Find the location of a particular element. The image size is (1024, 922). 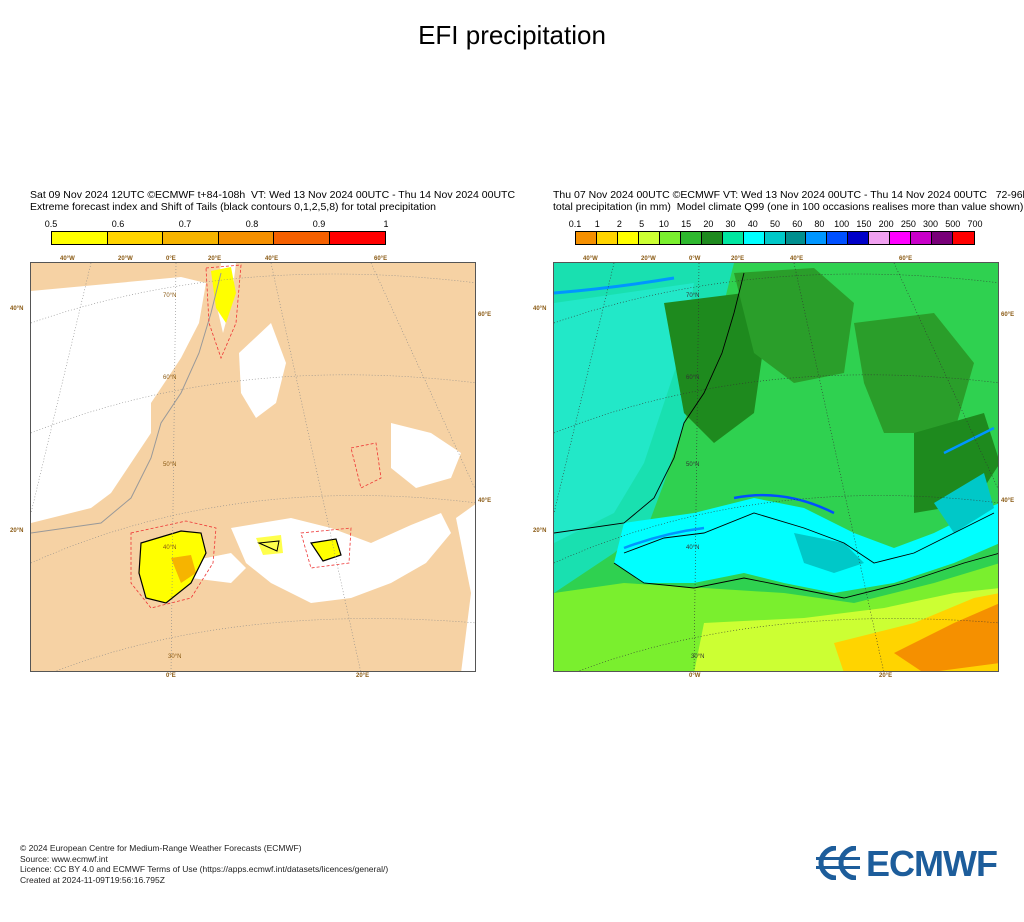

right_panel-colorbar-tick: 5 is located at coordinates (642, 224).